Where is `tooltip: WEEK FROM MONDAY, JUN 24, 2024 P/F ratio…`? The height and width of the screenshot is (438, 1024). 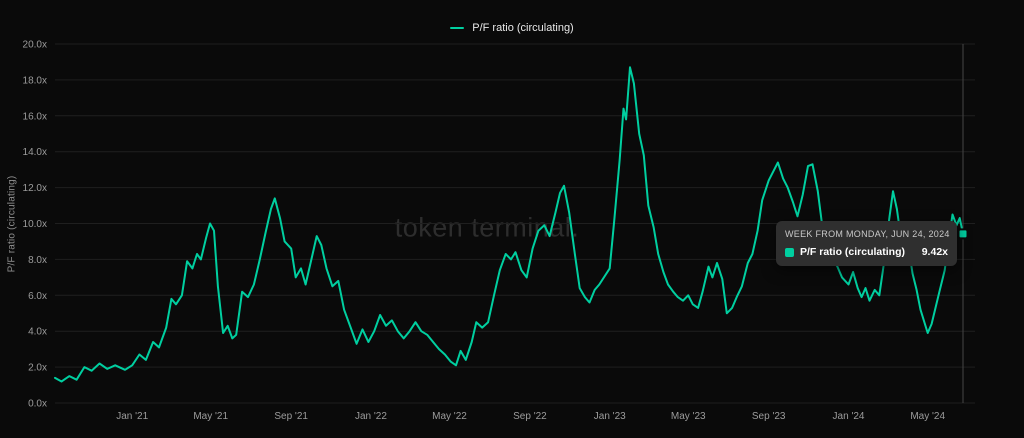
tooltip: WEEK FROM MONDAY, JUN 24, 2024 P/F ratio… is located at coordinates (866, 243).